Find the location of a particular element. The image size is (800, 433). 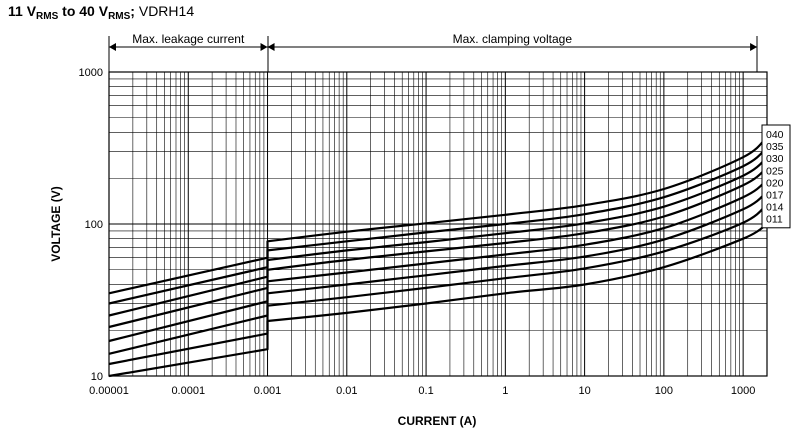

y-tick-label: 10 is located at coordinates (97, 377).